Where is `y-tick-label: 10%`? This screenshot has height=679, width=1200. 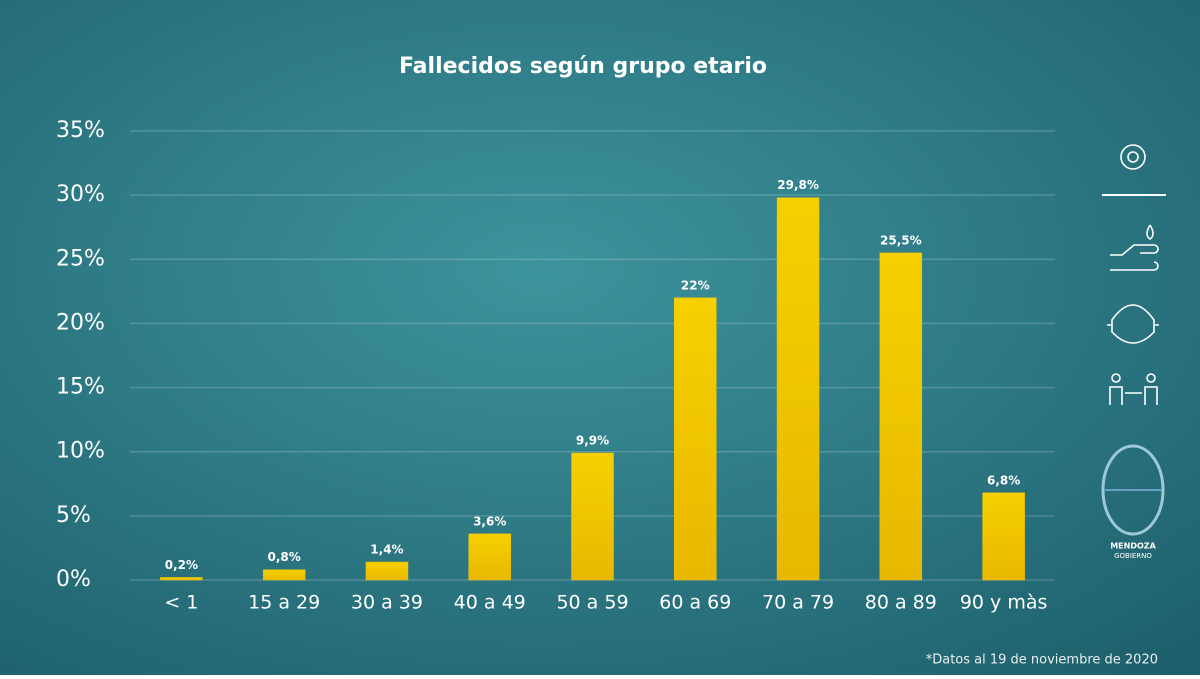 y-tick-label: 10% is located at coordinates (80, 451).